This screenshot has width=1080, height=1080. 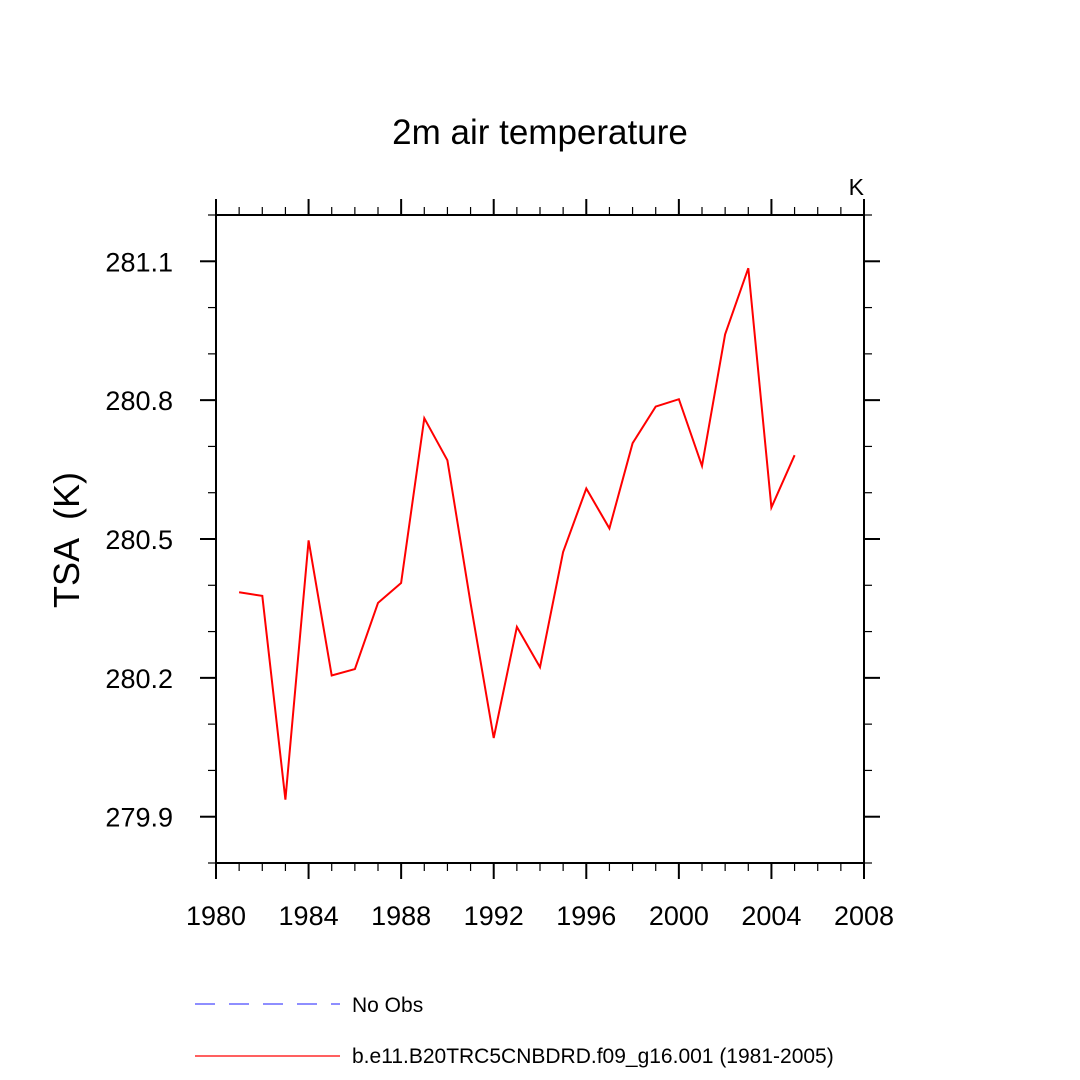 I want to click on y-tick-label: 279.9, so click(x=139, y=818).